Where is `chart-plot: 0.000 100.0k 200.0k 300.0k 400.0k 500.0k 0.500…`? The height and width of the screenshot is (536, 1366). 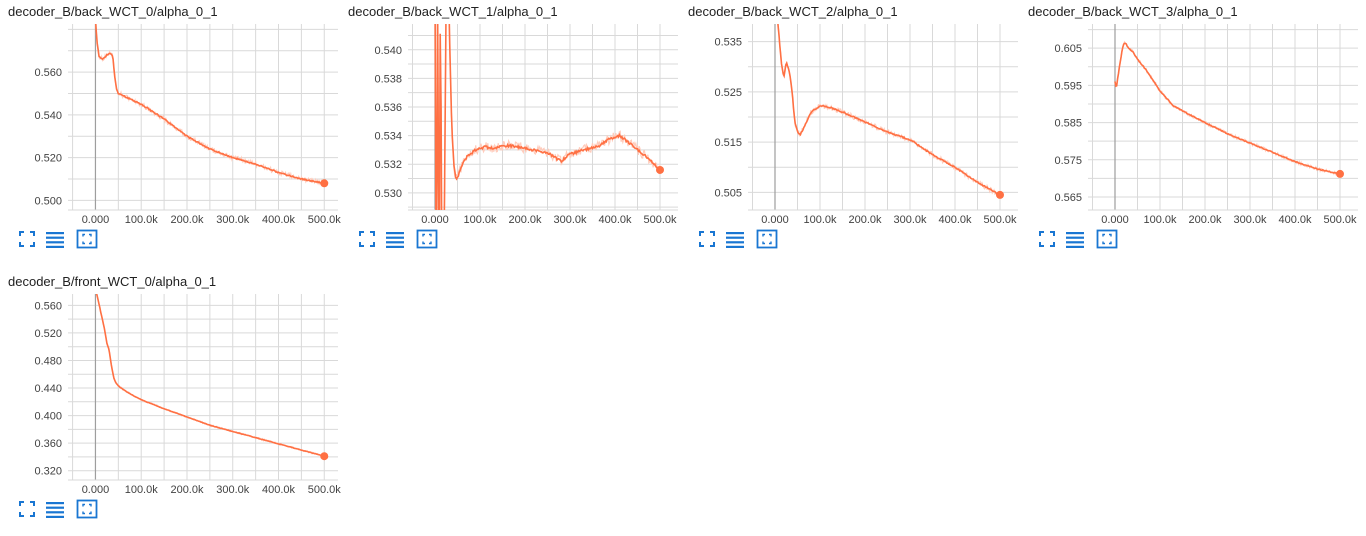
chart-plot: 0.000 100.0k 200.0k 300.0k 400.0k 500.0k 0.500… is located at coordinates (176, 122).